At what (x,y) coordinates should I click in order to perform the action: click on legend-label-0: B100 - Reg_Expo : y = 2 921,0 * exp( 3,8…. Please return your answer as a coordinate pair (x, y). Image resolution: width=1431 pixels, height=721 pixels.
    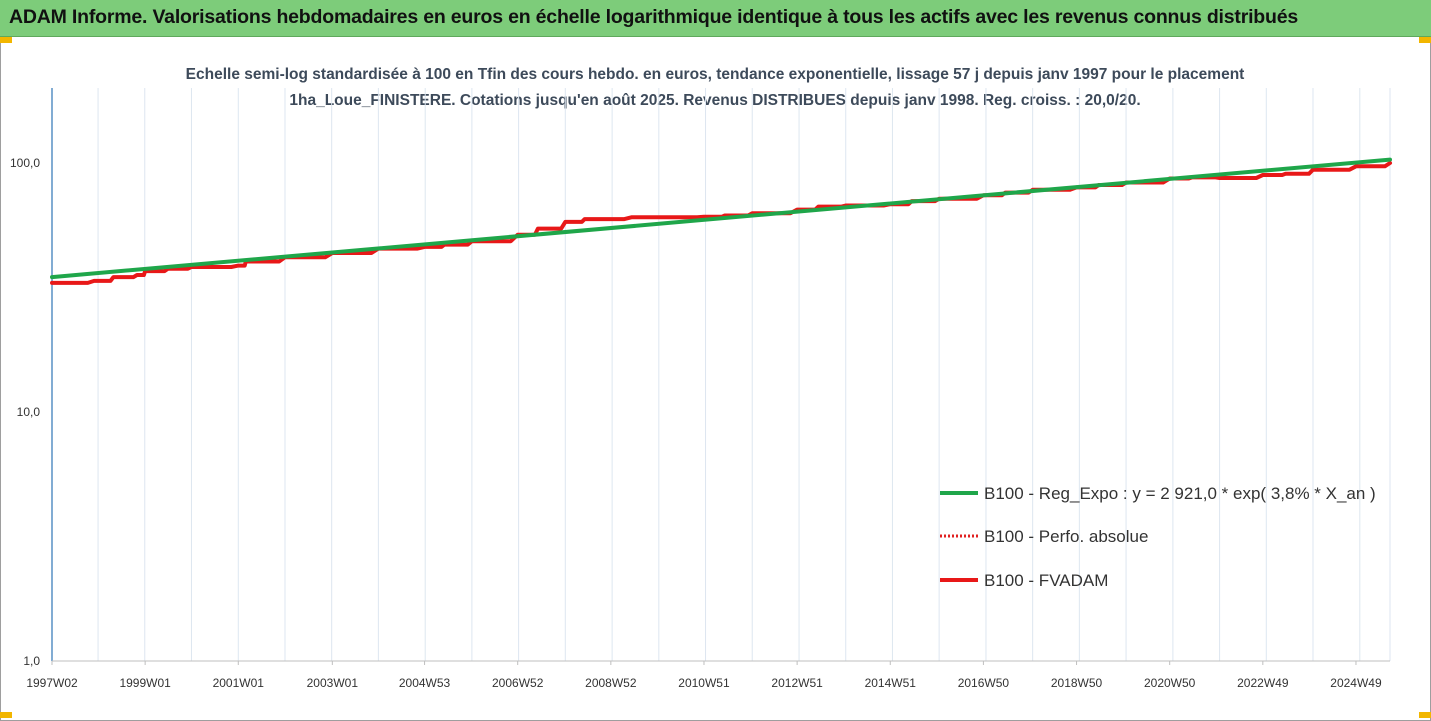
    Looking at the image, I should click on (1180, 493).